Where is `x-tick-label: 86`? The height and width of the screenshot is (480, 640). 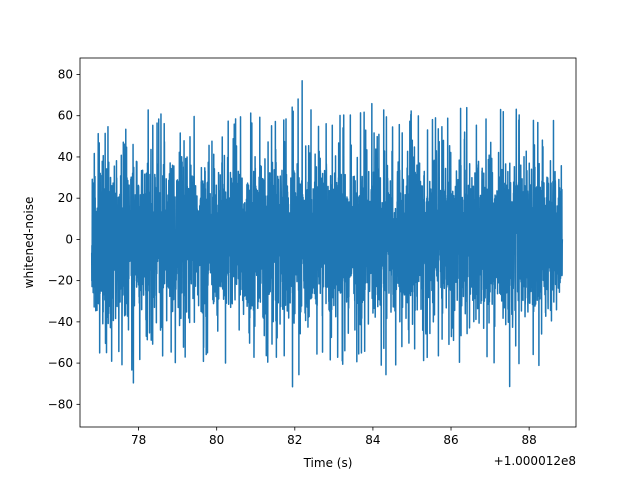
x-tick-label: 86 is located at coordinates (450, 440).